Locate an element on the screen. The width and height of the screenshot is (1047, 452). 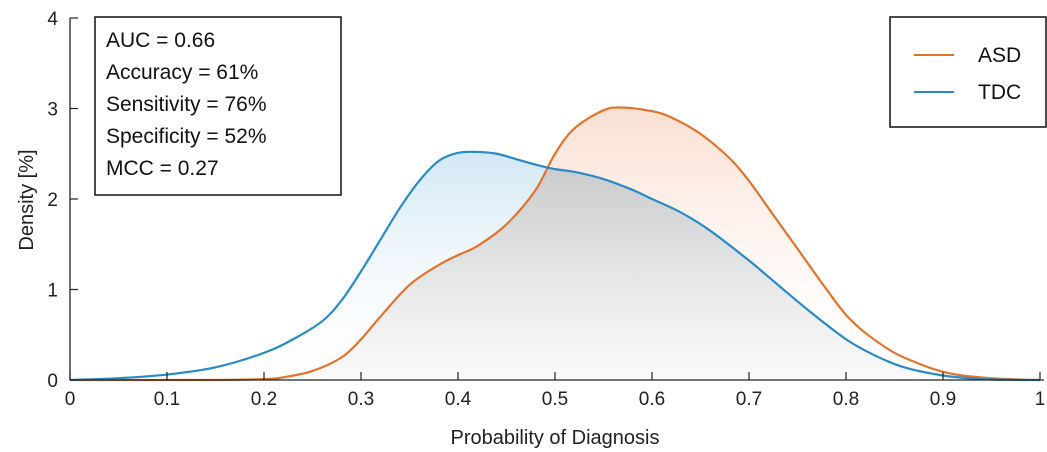
stat-auc: AUC = 0.66 is located at coordinates (160, 40).